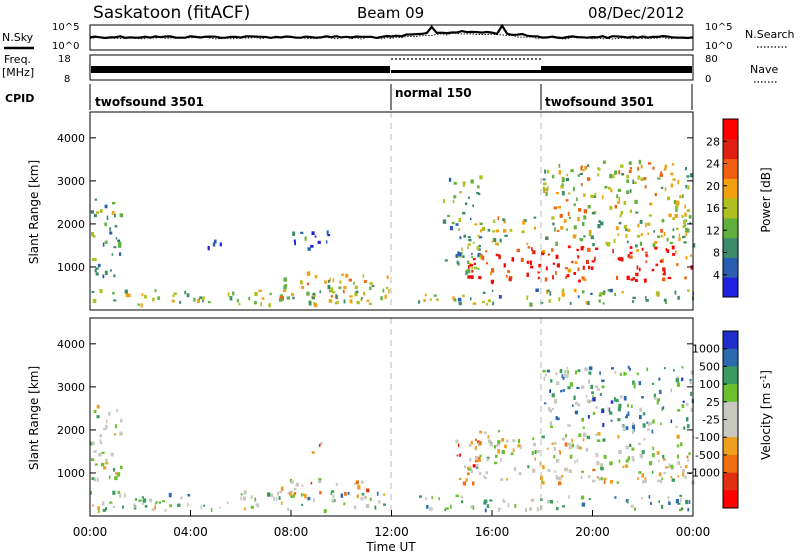 The image size is (800, 554). What do you see at coordinates (722, 208) in the screenshot?
I see `power-colorbar: 4 8 12 16 20 24 28` at bounding box center [722, 208].